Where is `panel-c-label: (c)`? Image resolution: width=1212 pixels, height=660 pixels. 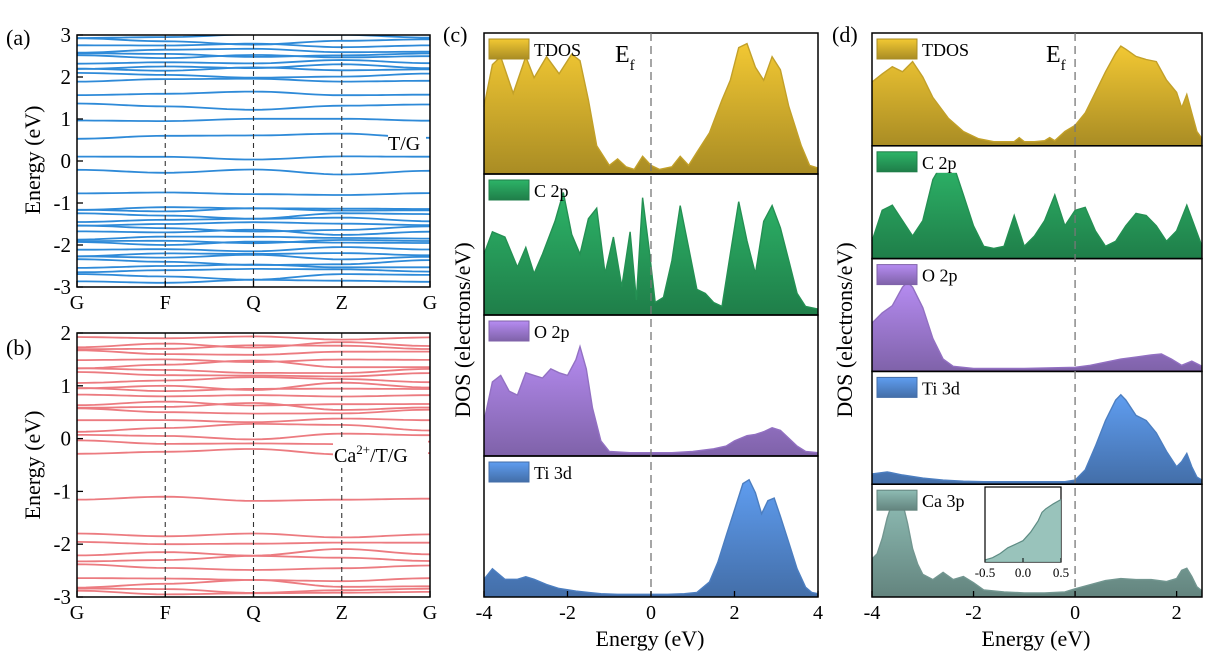 panel-c-label: (c) is located at coordinates (455, 34).